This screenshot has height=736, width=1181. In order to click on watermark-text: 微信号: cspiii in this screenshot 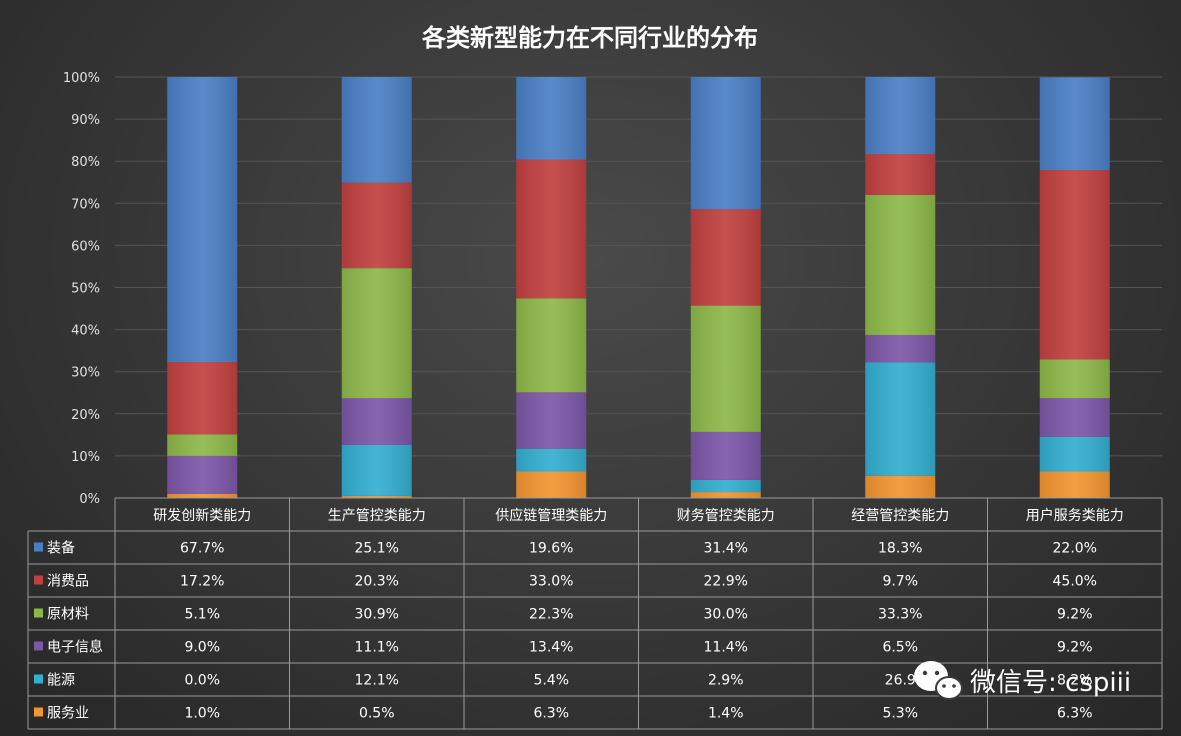, I will do `click(1050, 683)`.